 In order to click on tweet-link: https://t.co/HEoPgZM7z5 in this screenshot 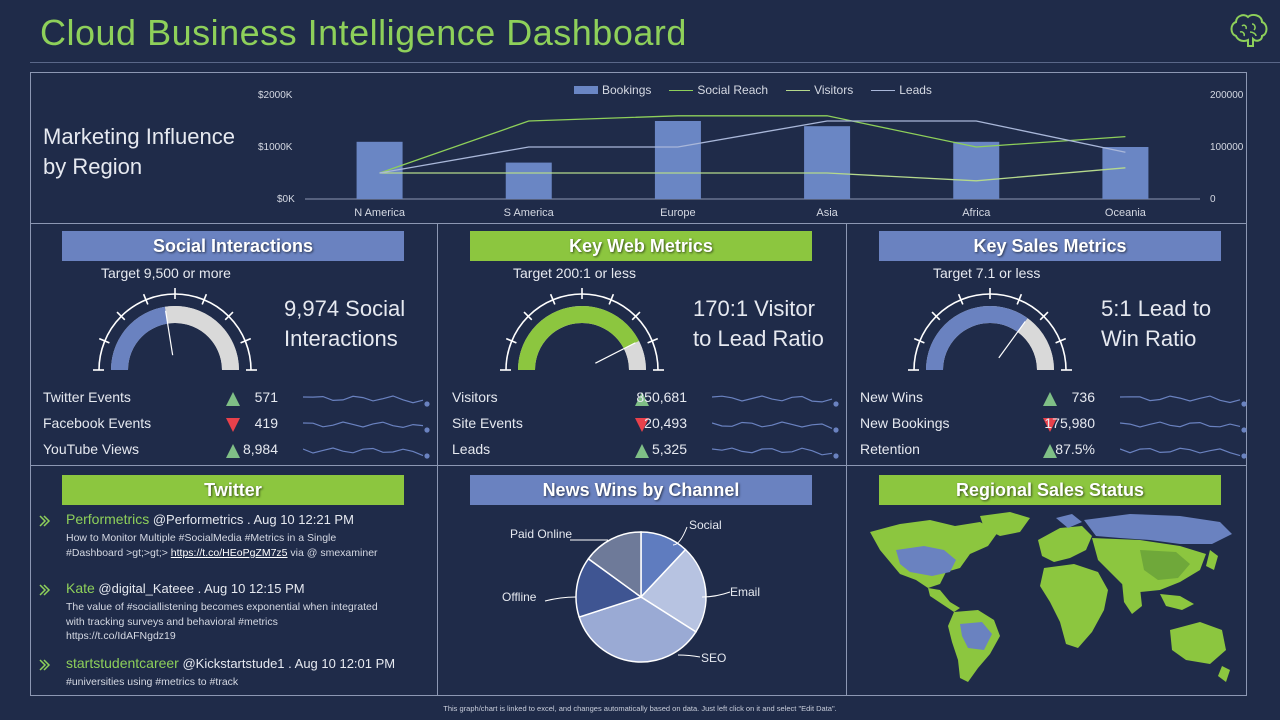, I will do `click(229, 552)`.